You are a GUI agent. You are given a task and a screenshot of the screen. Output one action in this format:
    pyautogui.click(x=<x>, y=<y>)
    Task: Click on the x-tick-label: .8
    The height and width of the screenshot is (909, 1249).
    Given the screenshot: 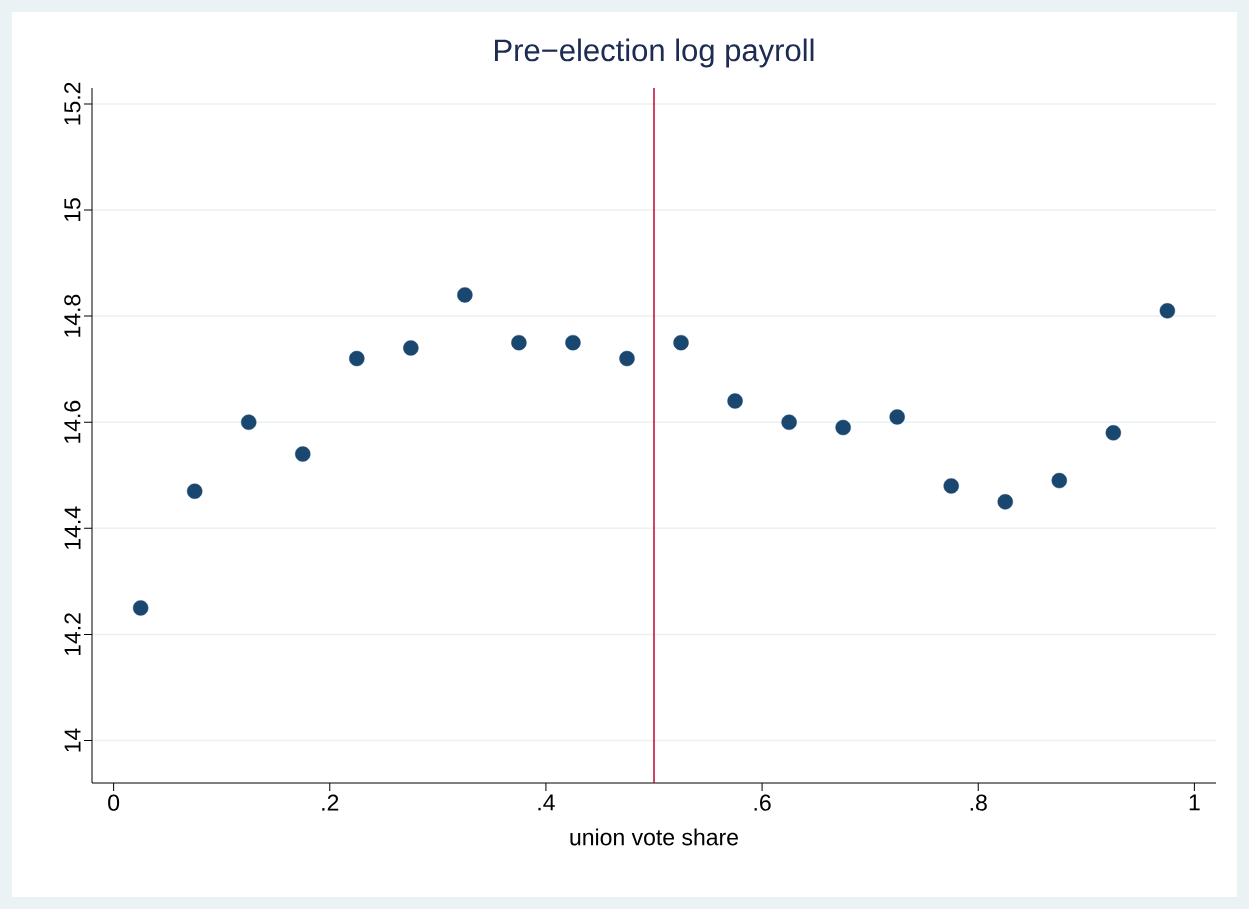 What is the action you would take?
    pyautogui.click(x=978, y=802)
    